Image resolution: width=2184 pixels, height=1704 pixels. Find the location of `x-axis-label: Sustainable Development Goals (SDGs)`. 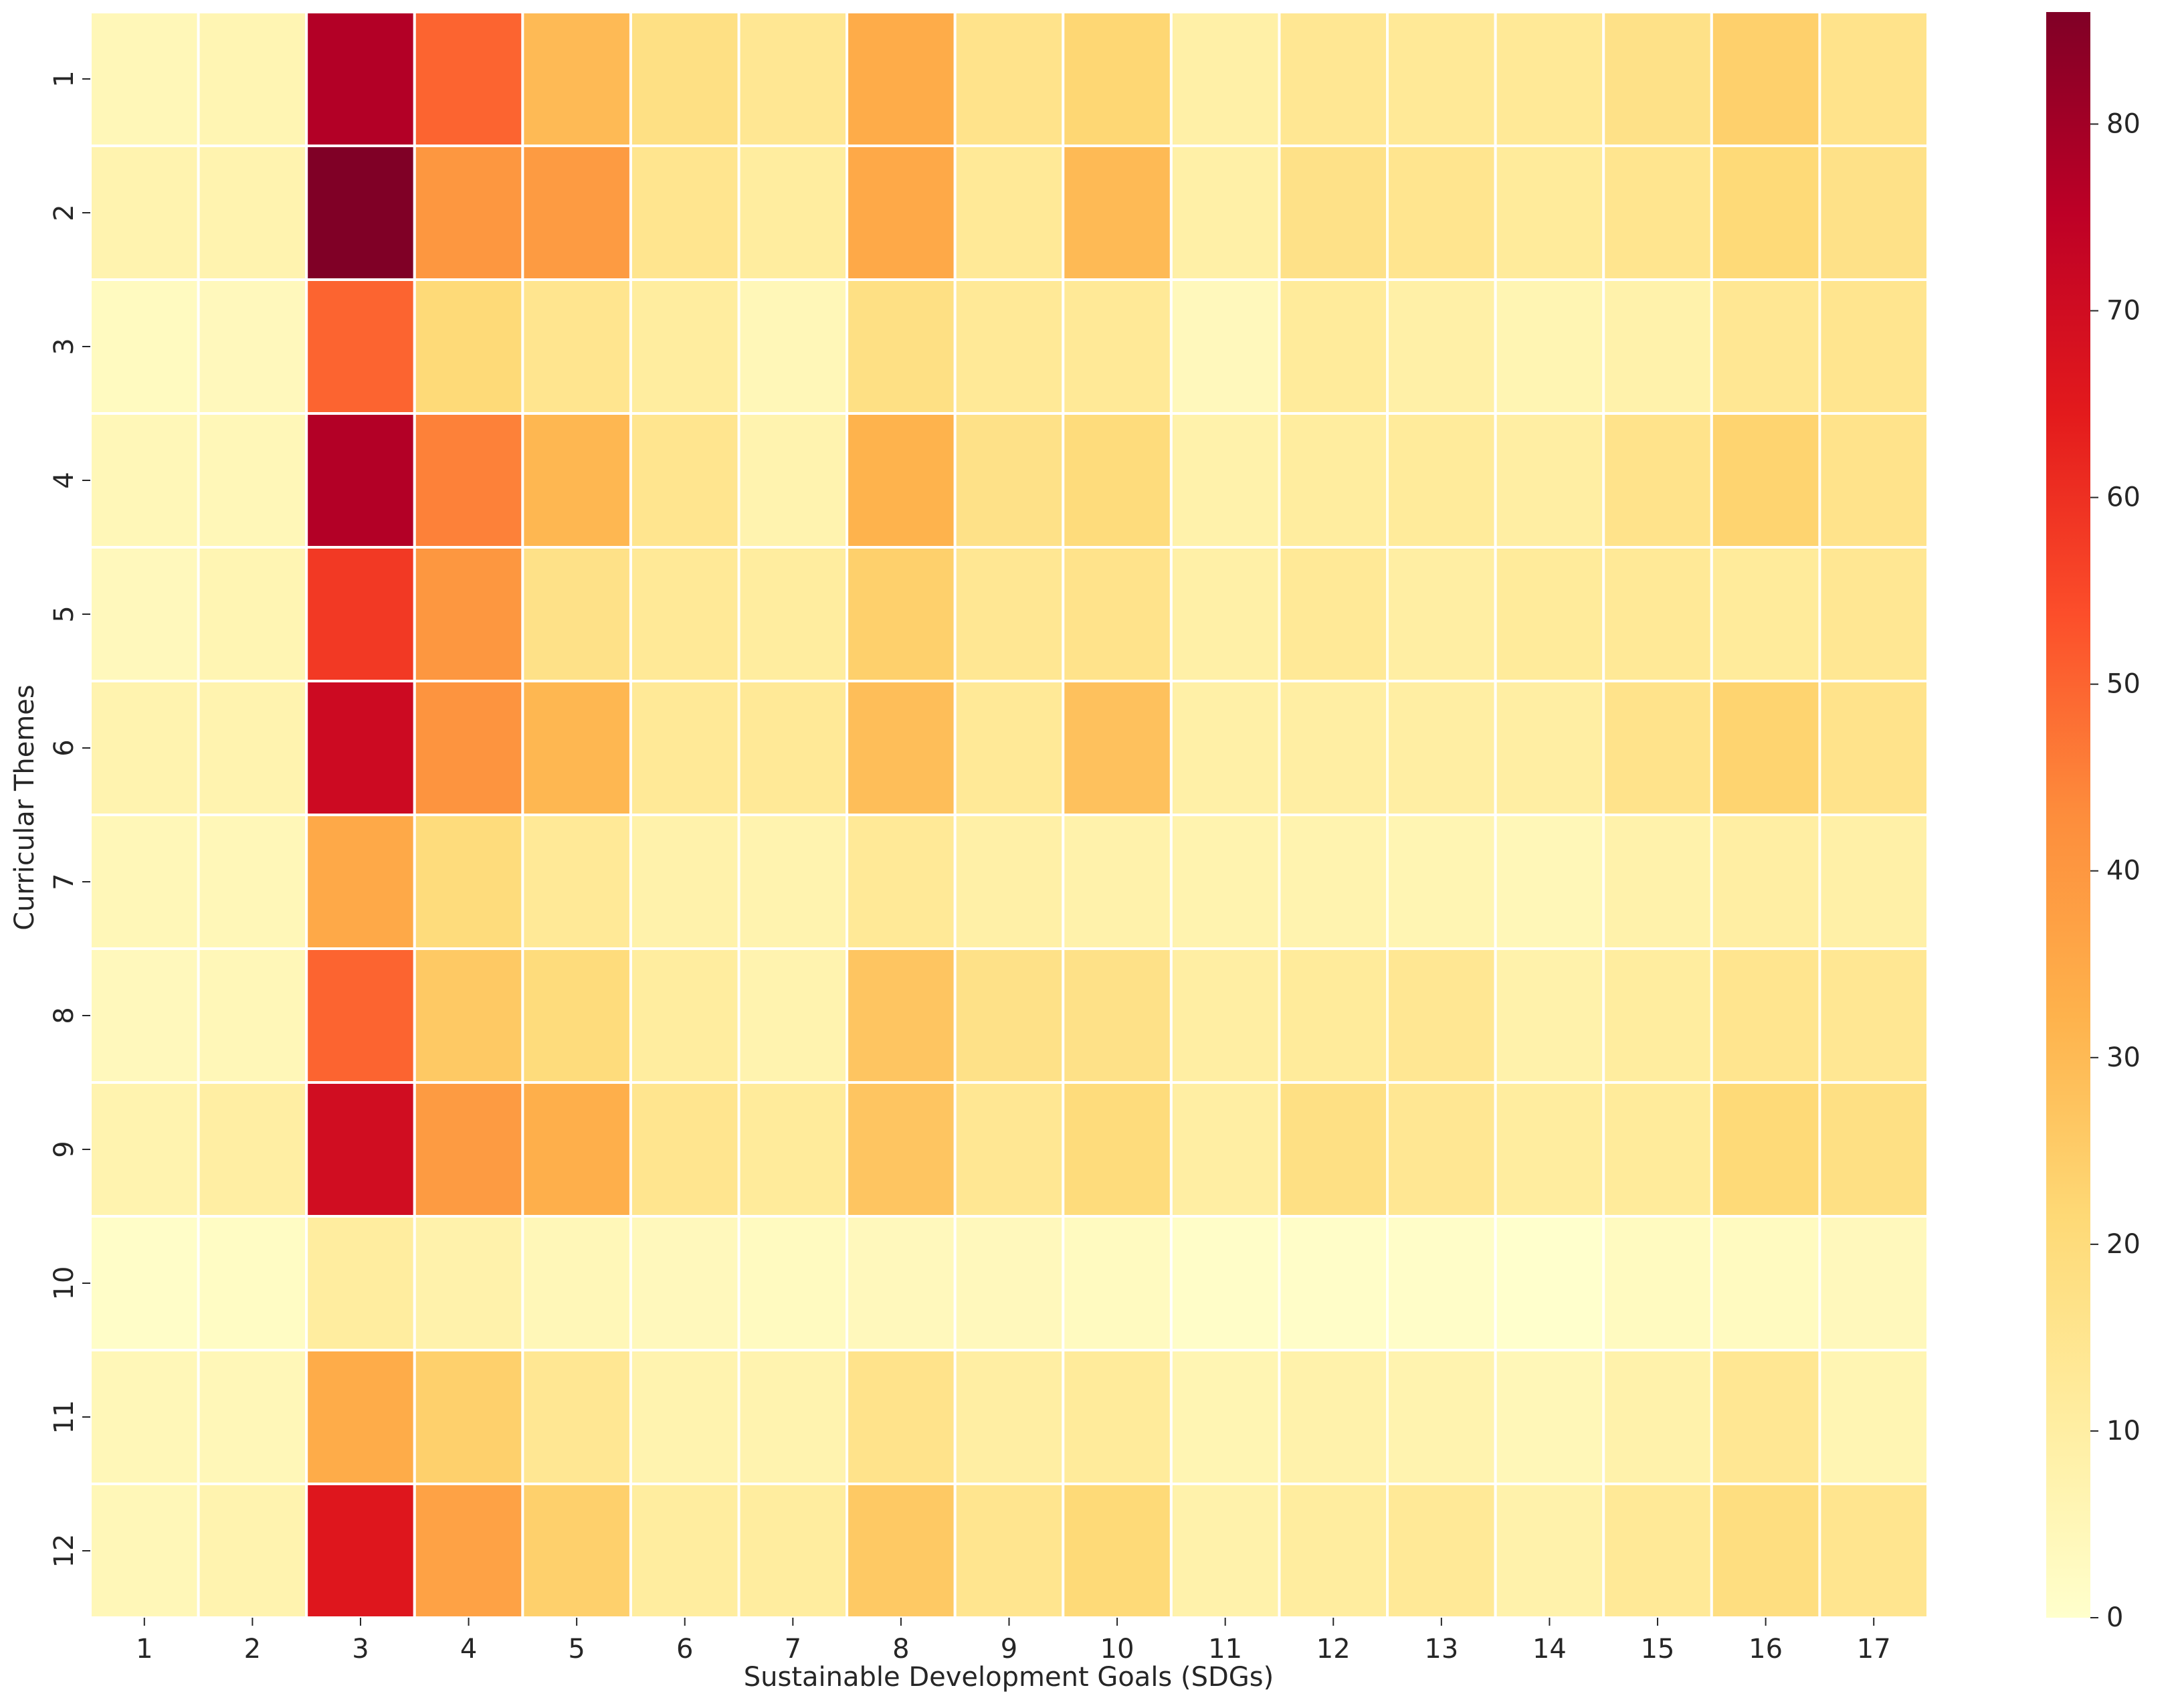

x-axis-label: Sustainable Development Goals (SDGs) is located at coordinates (1009, 1677).